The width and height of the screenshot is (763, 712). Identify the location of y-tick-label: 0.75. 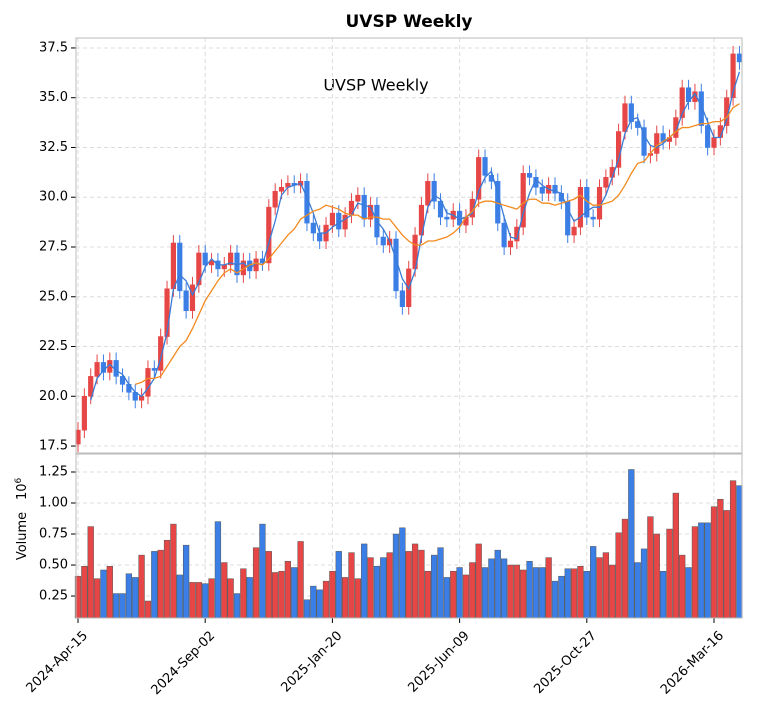
(53, 534).